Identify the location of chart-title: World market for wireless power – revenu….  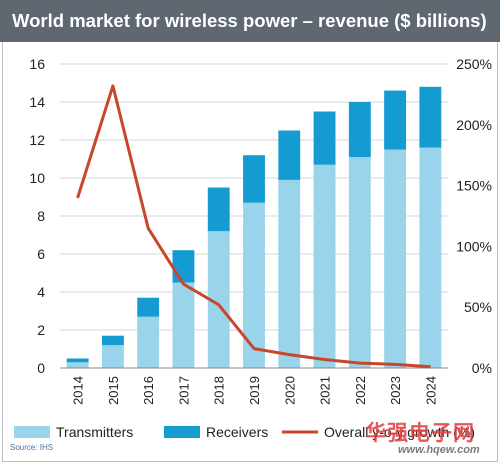
(250, 21).